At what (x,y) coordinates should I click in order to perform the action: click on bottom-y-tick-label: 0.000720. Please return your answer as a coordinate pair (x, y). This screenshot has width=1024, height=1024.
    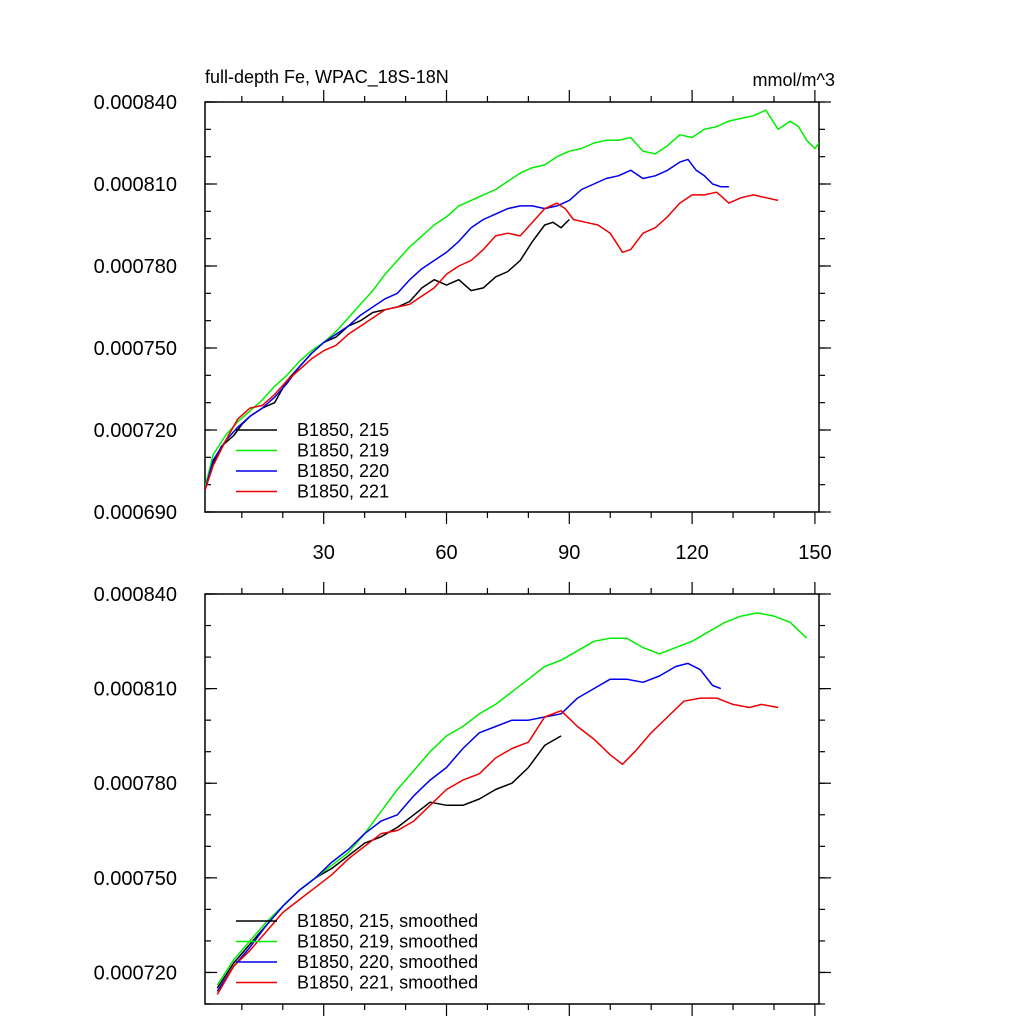
    Looking at the image, I should click on (135, 973).